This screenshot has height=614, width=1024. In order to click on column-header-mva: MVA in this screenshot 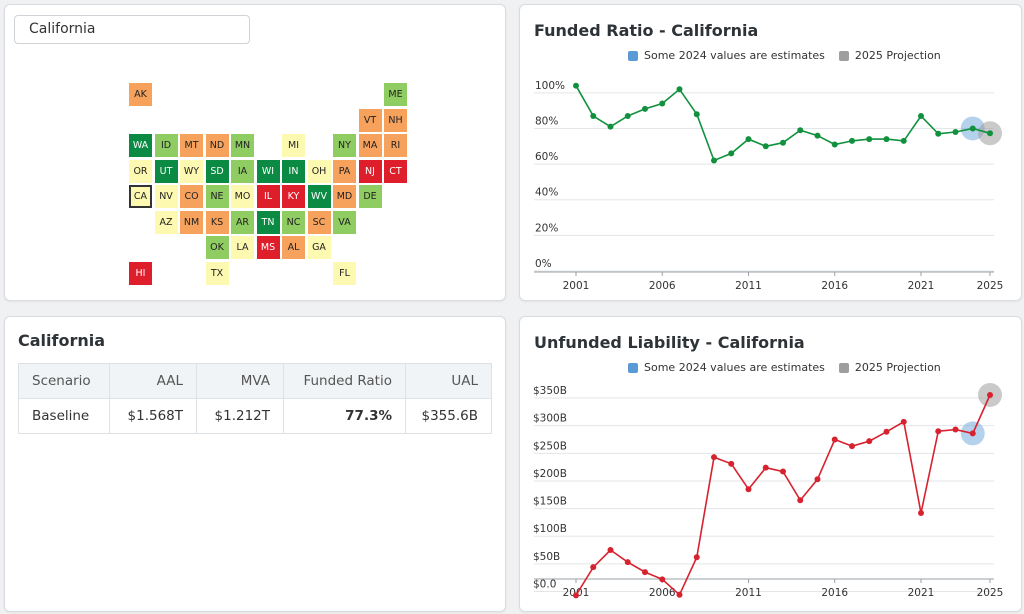, I will do `click(240, 381)`.